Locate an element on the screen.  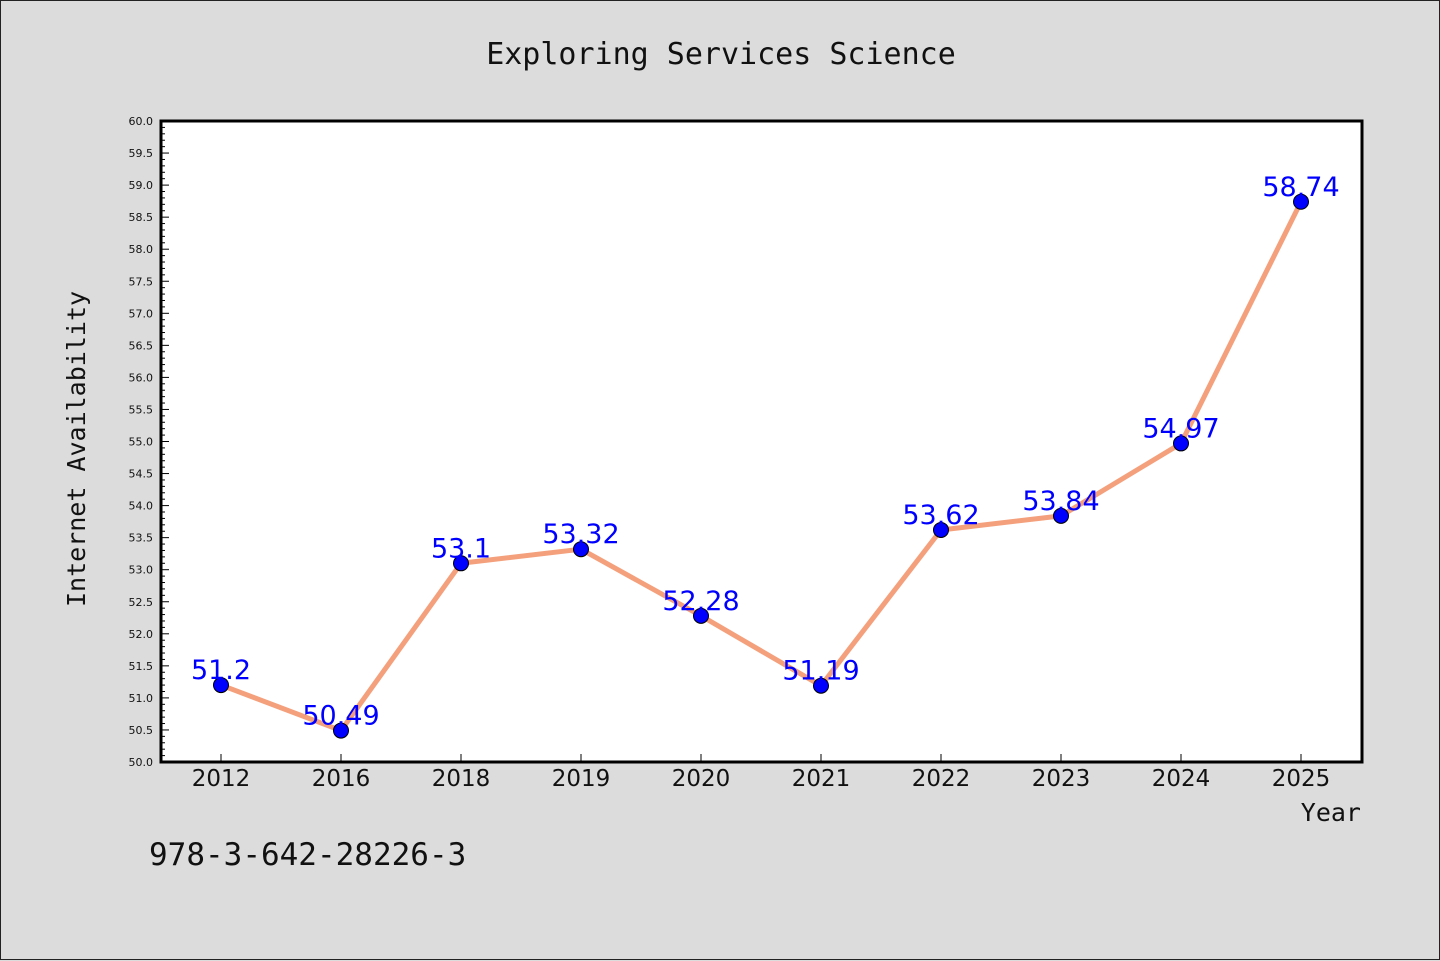
y-tick-label: 57.0 is located at coordinates (141, 313).